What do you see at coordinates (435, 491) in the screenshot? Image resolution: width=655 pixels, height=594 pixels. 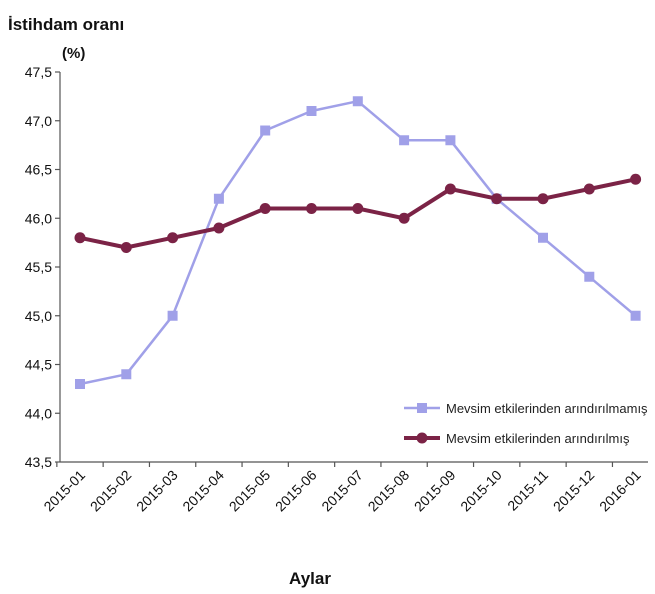 I see `x-tick-label: 2015-09` at bounding box center [435, 491].